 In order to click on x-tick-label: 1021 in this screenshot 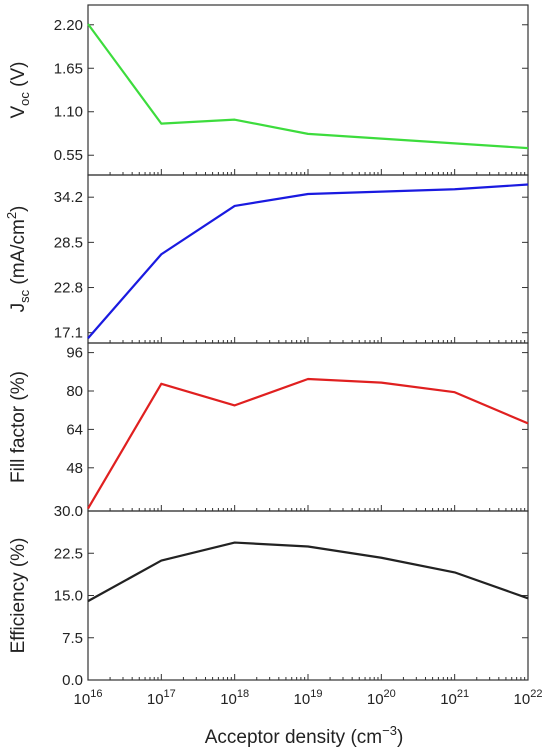, I will do `click(454, 698)`.